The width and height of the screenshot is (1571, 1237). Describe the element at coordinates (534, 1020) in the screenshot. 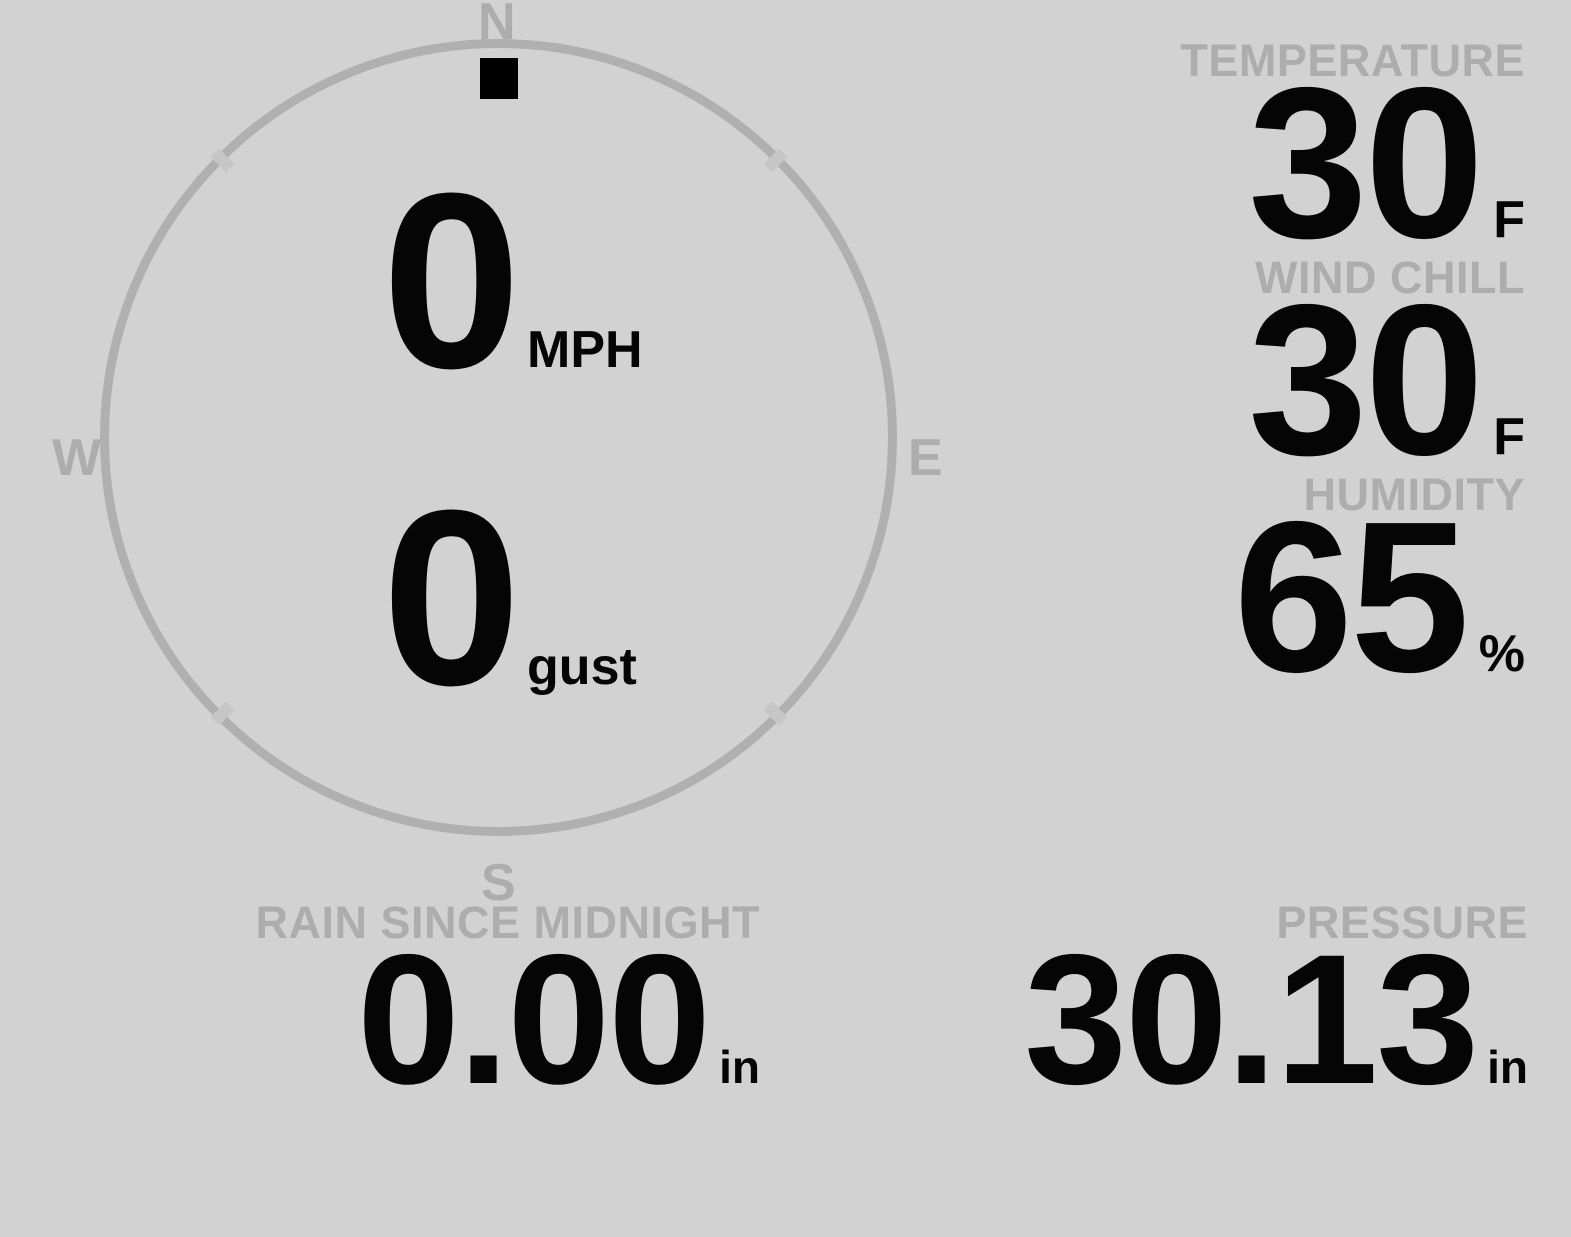

I see `rain-value: 0.00` at that location.